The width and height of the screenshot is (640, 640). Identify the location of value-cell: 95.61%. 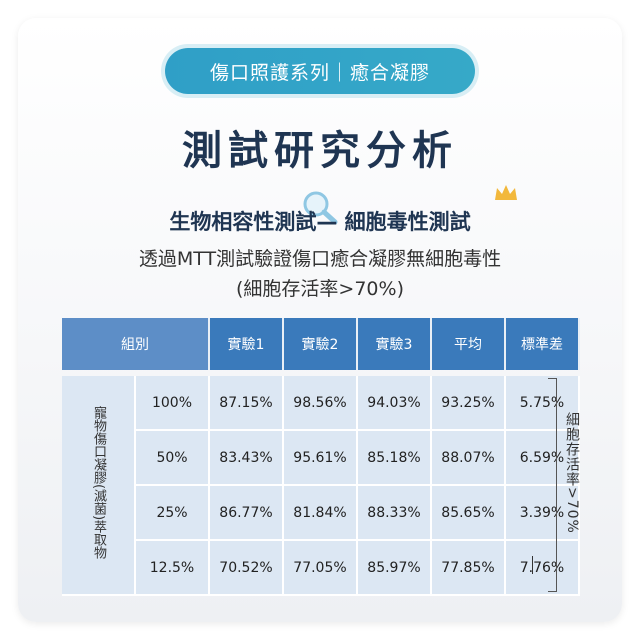
(320, 458).